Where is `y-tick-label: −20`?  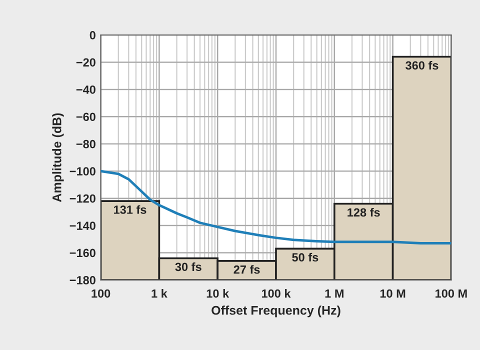 y-tick-label: −20 is located at coordinates (86, 62).